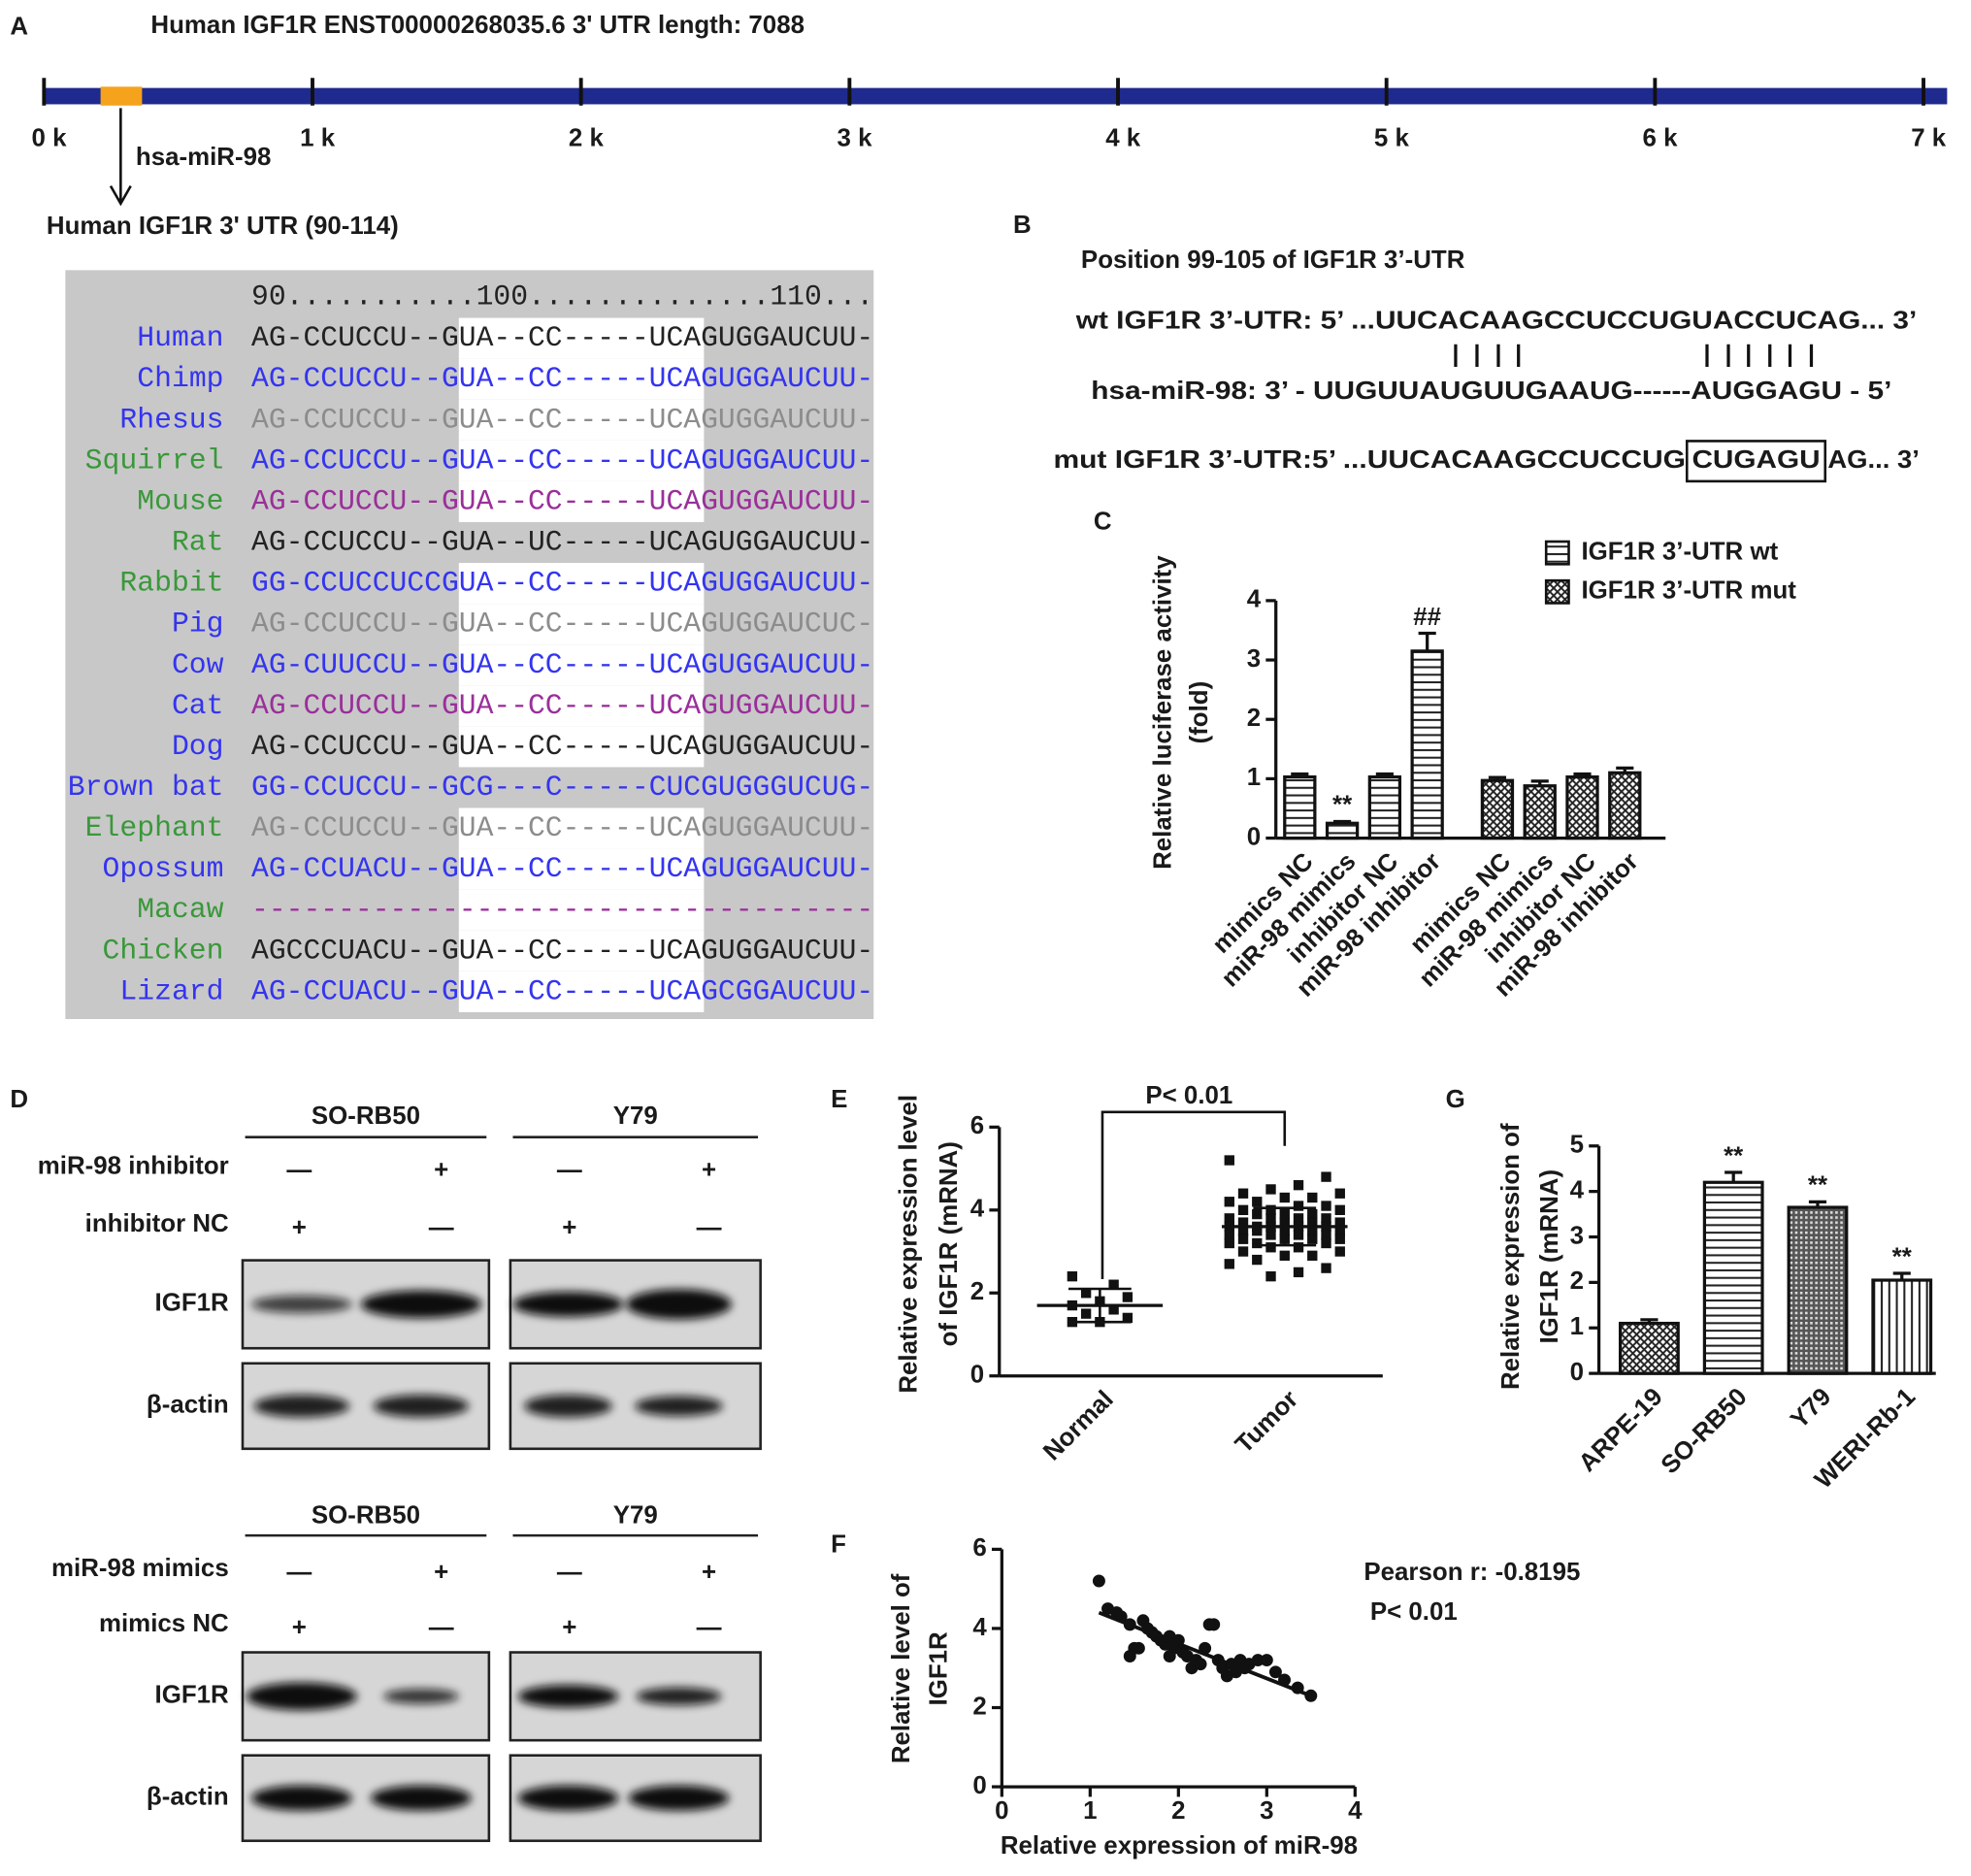 This screenshot has width=1971, height=1876. I want to click on y-tick-label: 1, so click(1254, 777).